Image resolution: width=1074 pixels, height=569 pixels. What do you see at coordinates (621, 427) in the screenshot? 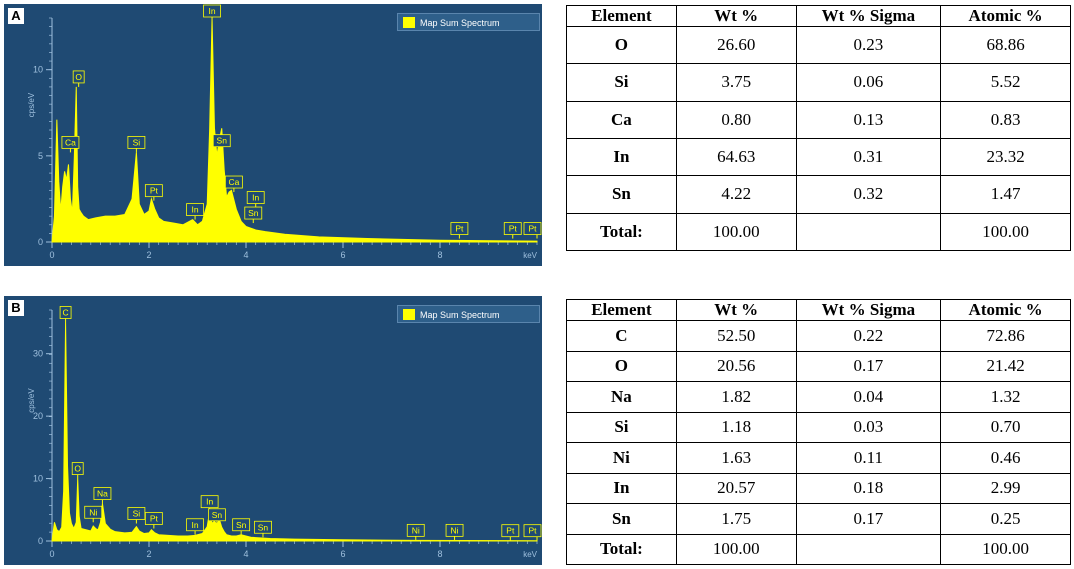
I see `cell-element: Si` at bounding box center [621, 427].